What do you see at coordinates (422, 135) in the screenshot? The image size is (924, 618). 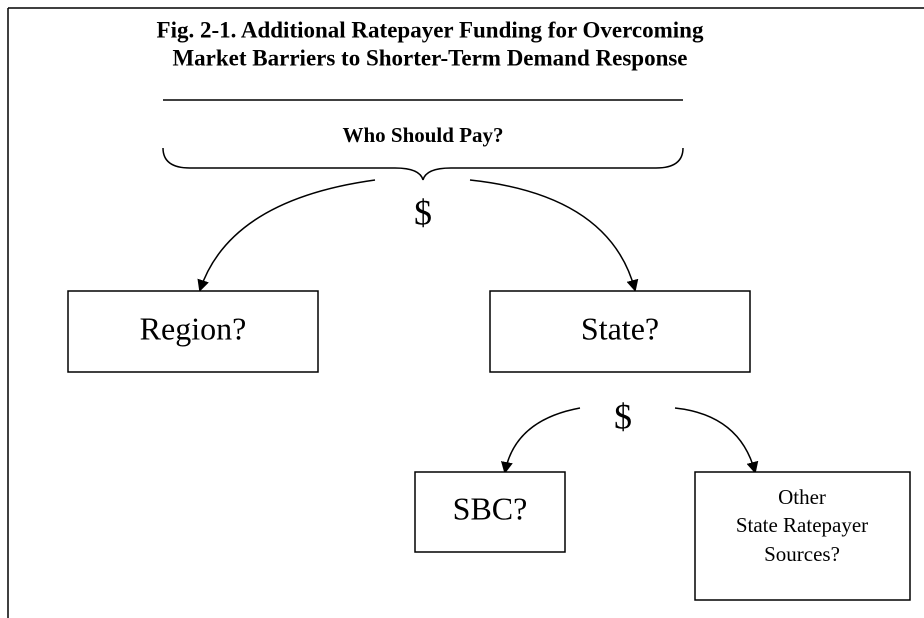 I see `question: Who Should Pay?` at bounding box center [422, 135].